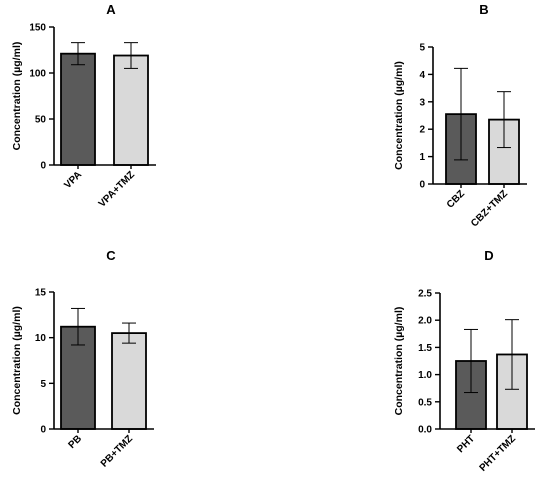 This screenshot has width=550, height=488. Describe the element at coordinates (73, 180) in the screenshot. I see `category-label: VPA` at that location.